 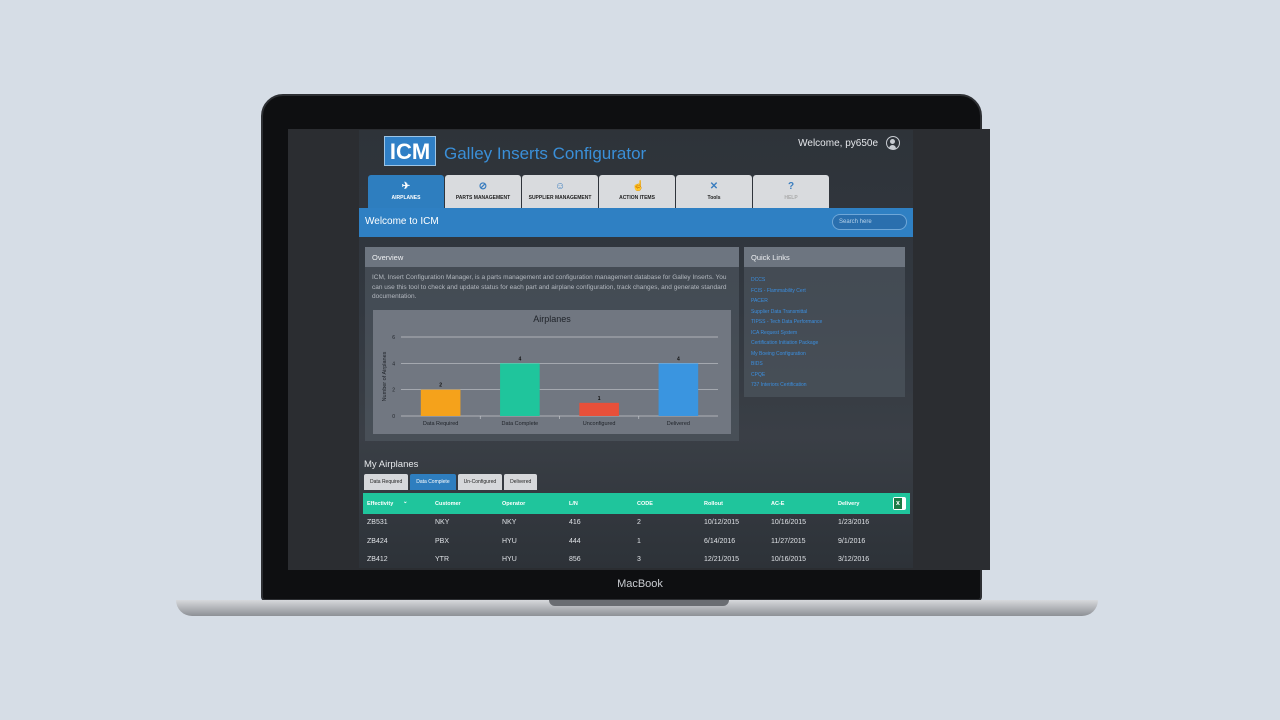 I want to click on table-cell: PBX, so click(x=442, y=541).